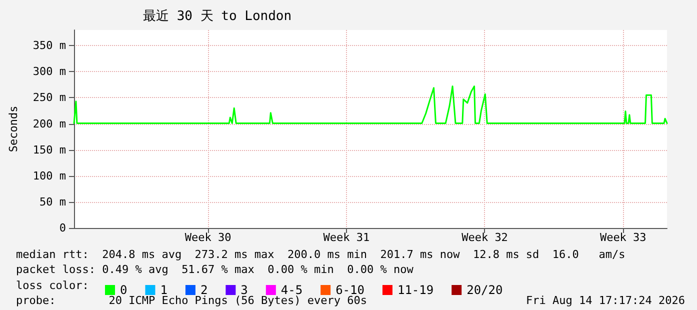 The image size is (697, 310). What do you see at coordinates (52, 285) in the screenshot?
I see `legend-title: loss color:` at bounding box center [52, 285].